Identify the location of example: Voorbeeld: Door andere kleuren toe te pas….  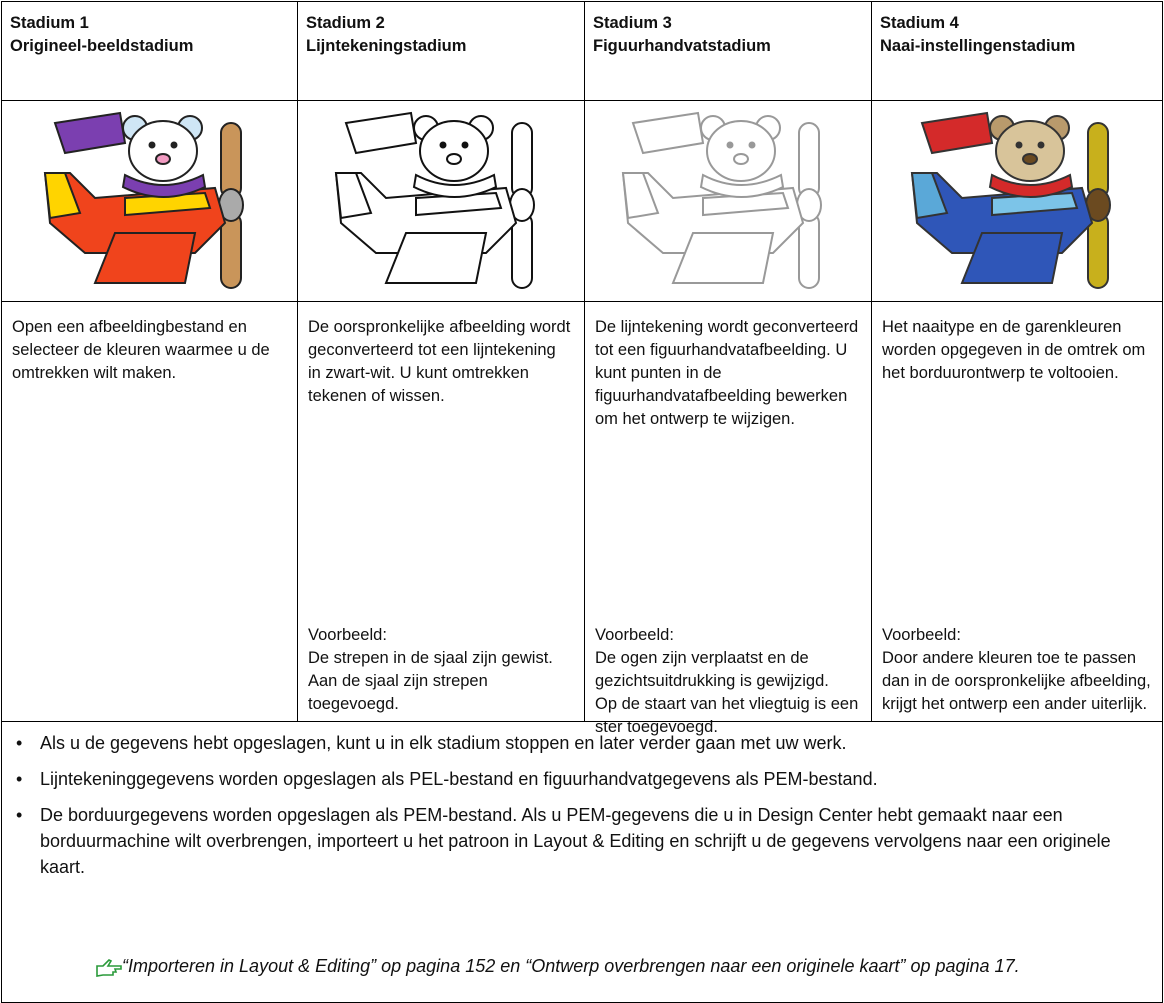
(1018, 670).